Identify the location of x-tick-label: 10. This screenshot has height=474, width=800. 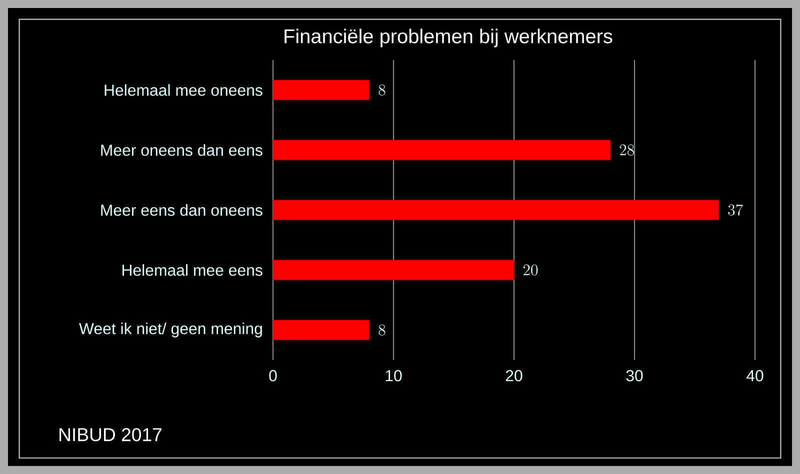
(394, 376).